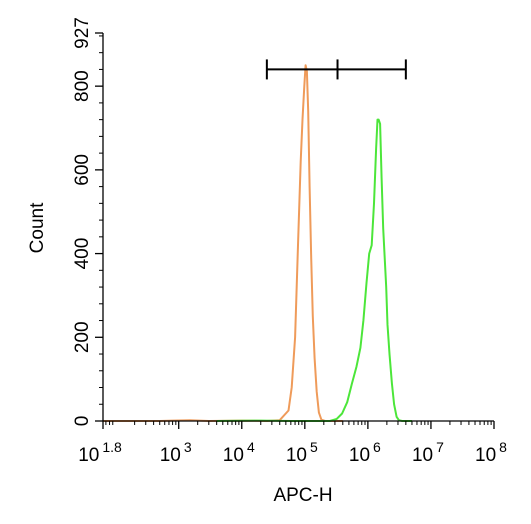 The width and height of the screenshot is (531, 524). Describe the element at coordinates (176, 452) in the screenshot. I see `x-tick-label: 10 3` at that location.